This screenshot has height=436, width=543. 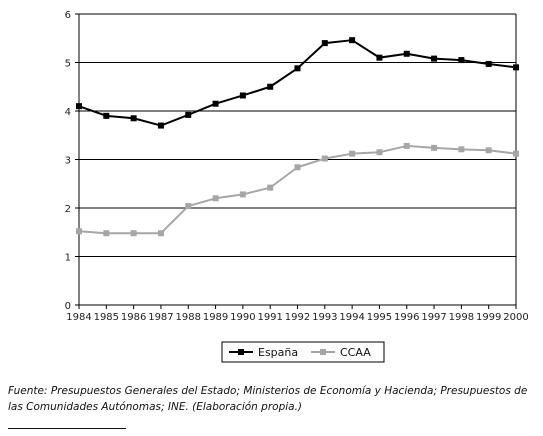 What do you see at coordinates (78, 317) in the screenshot?
I see `x-tick-label: 1984` at bounding box center [78, 317].